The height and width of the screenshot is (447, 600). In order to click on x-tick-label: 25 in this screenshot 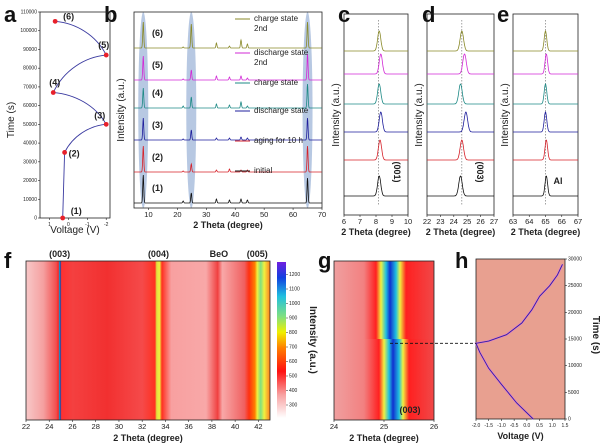, I will do `click(467, 221)`.